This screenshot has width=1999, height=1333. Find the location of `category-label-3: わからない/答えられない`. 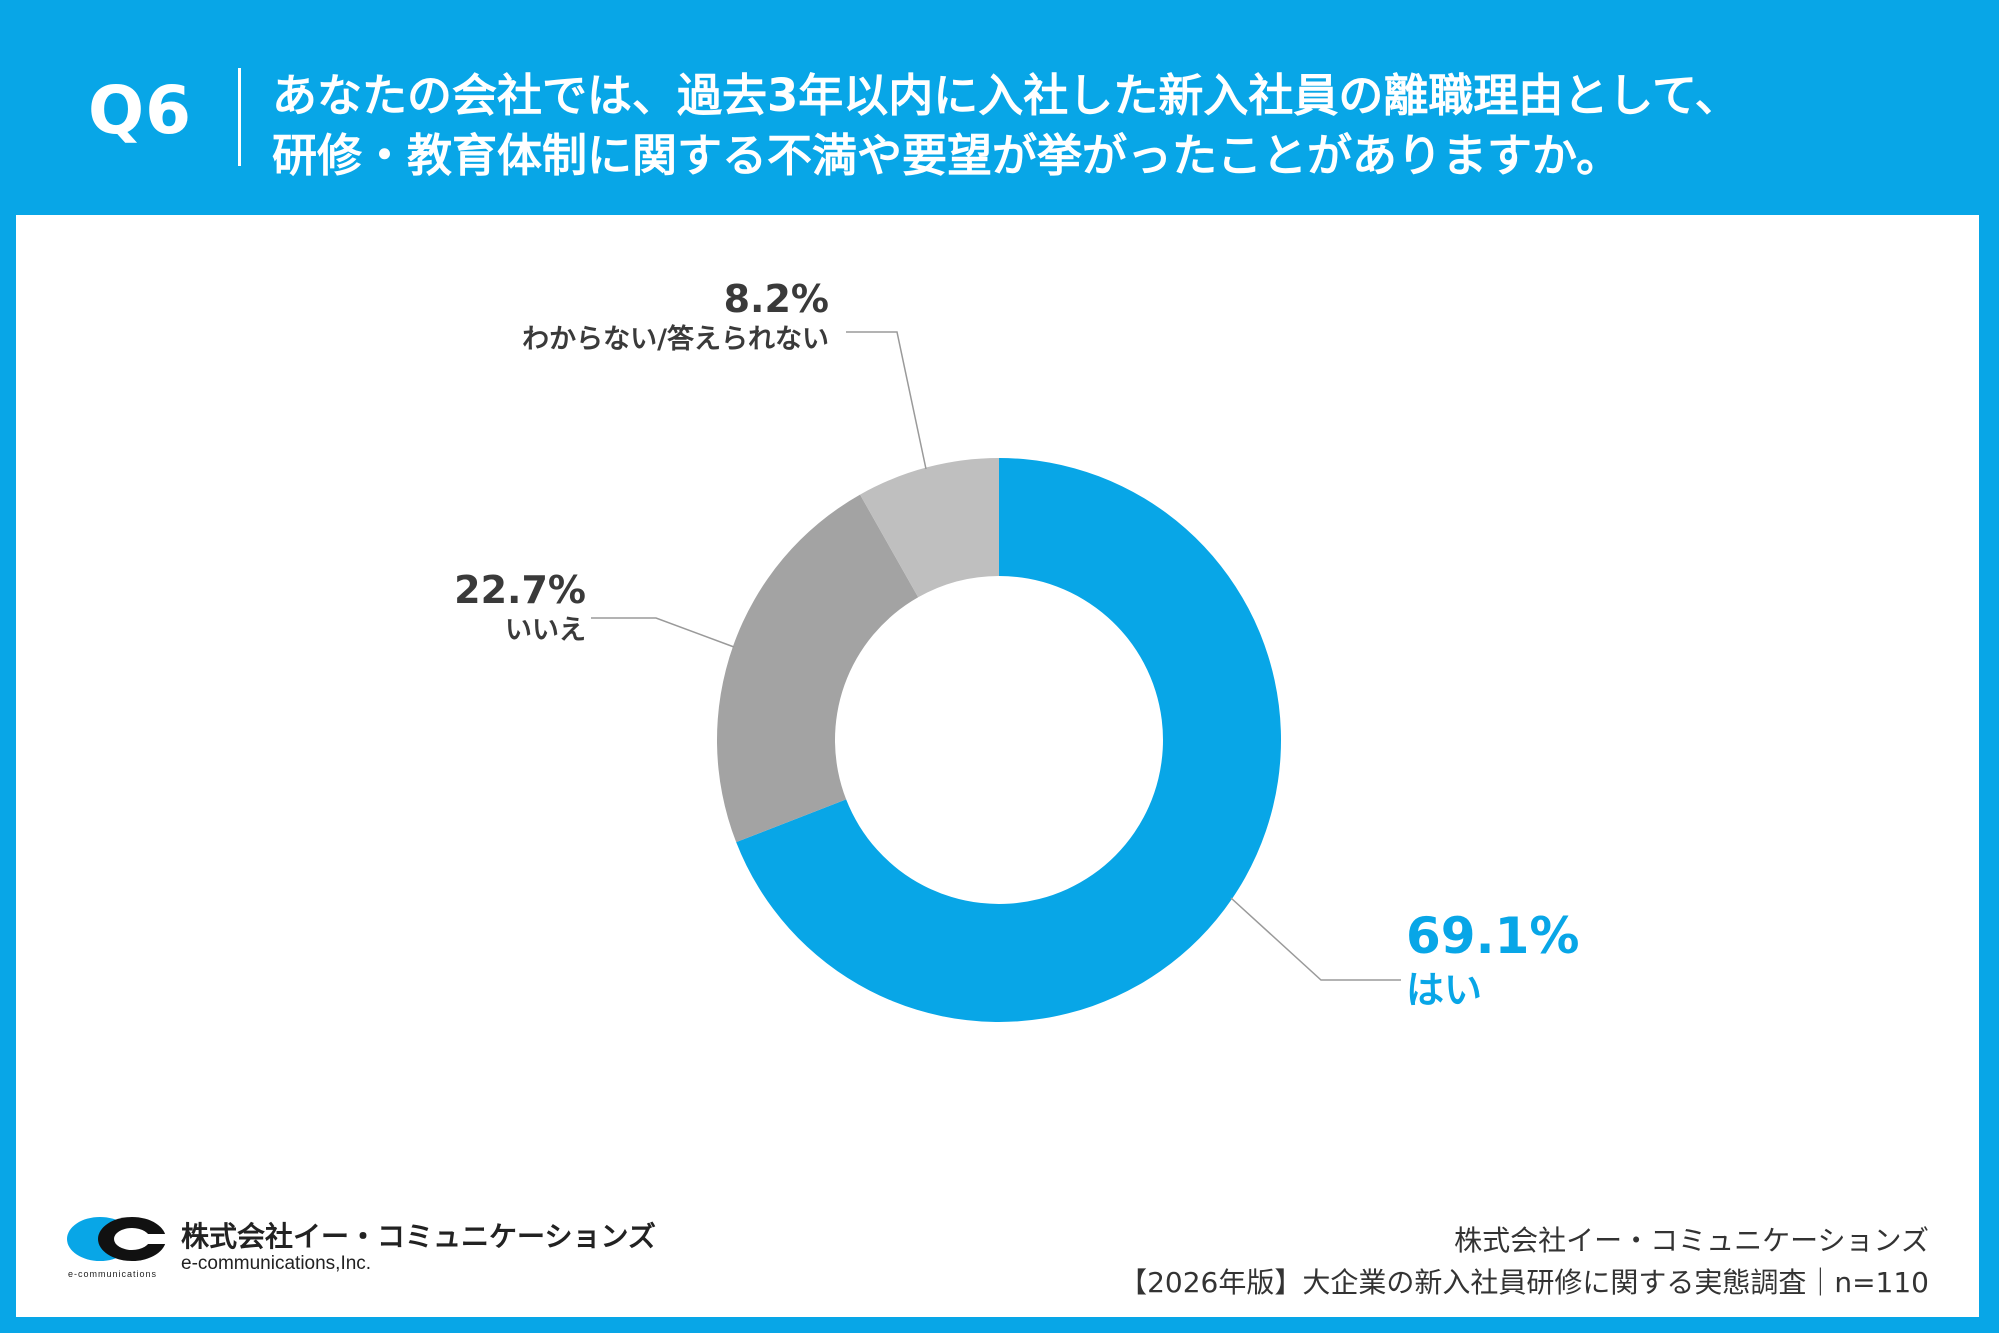

category-label-3: わからない/答えられない is located at coordinates (675, 339).